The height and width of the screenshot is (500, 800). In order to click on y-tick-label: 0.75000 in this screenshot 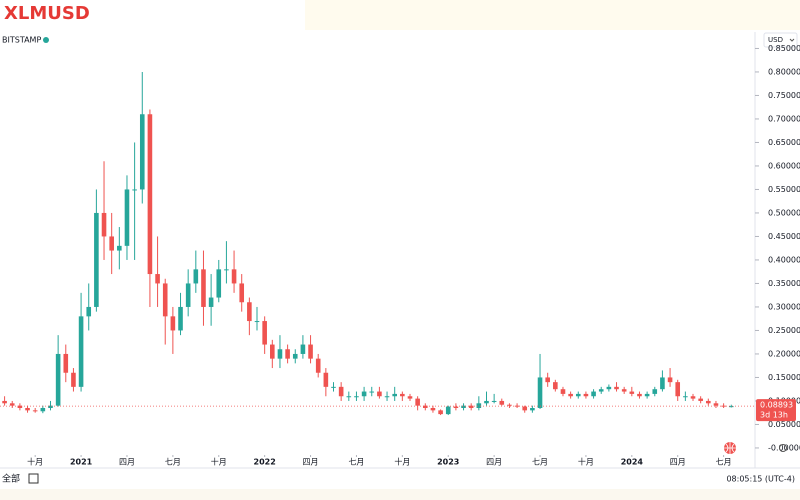, I will do `click(784, 95)`.